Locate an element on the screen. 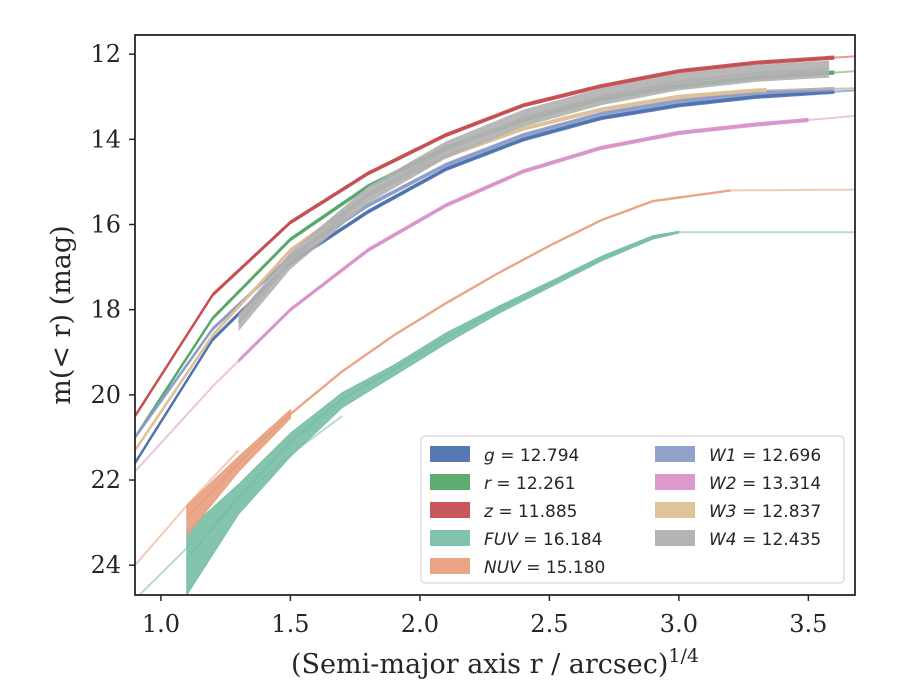  x-axis-label: (Semi-major axis r / arcsec)1/4 is located at coordinates (495, 662).